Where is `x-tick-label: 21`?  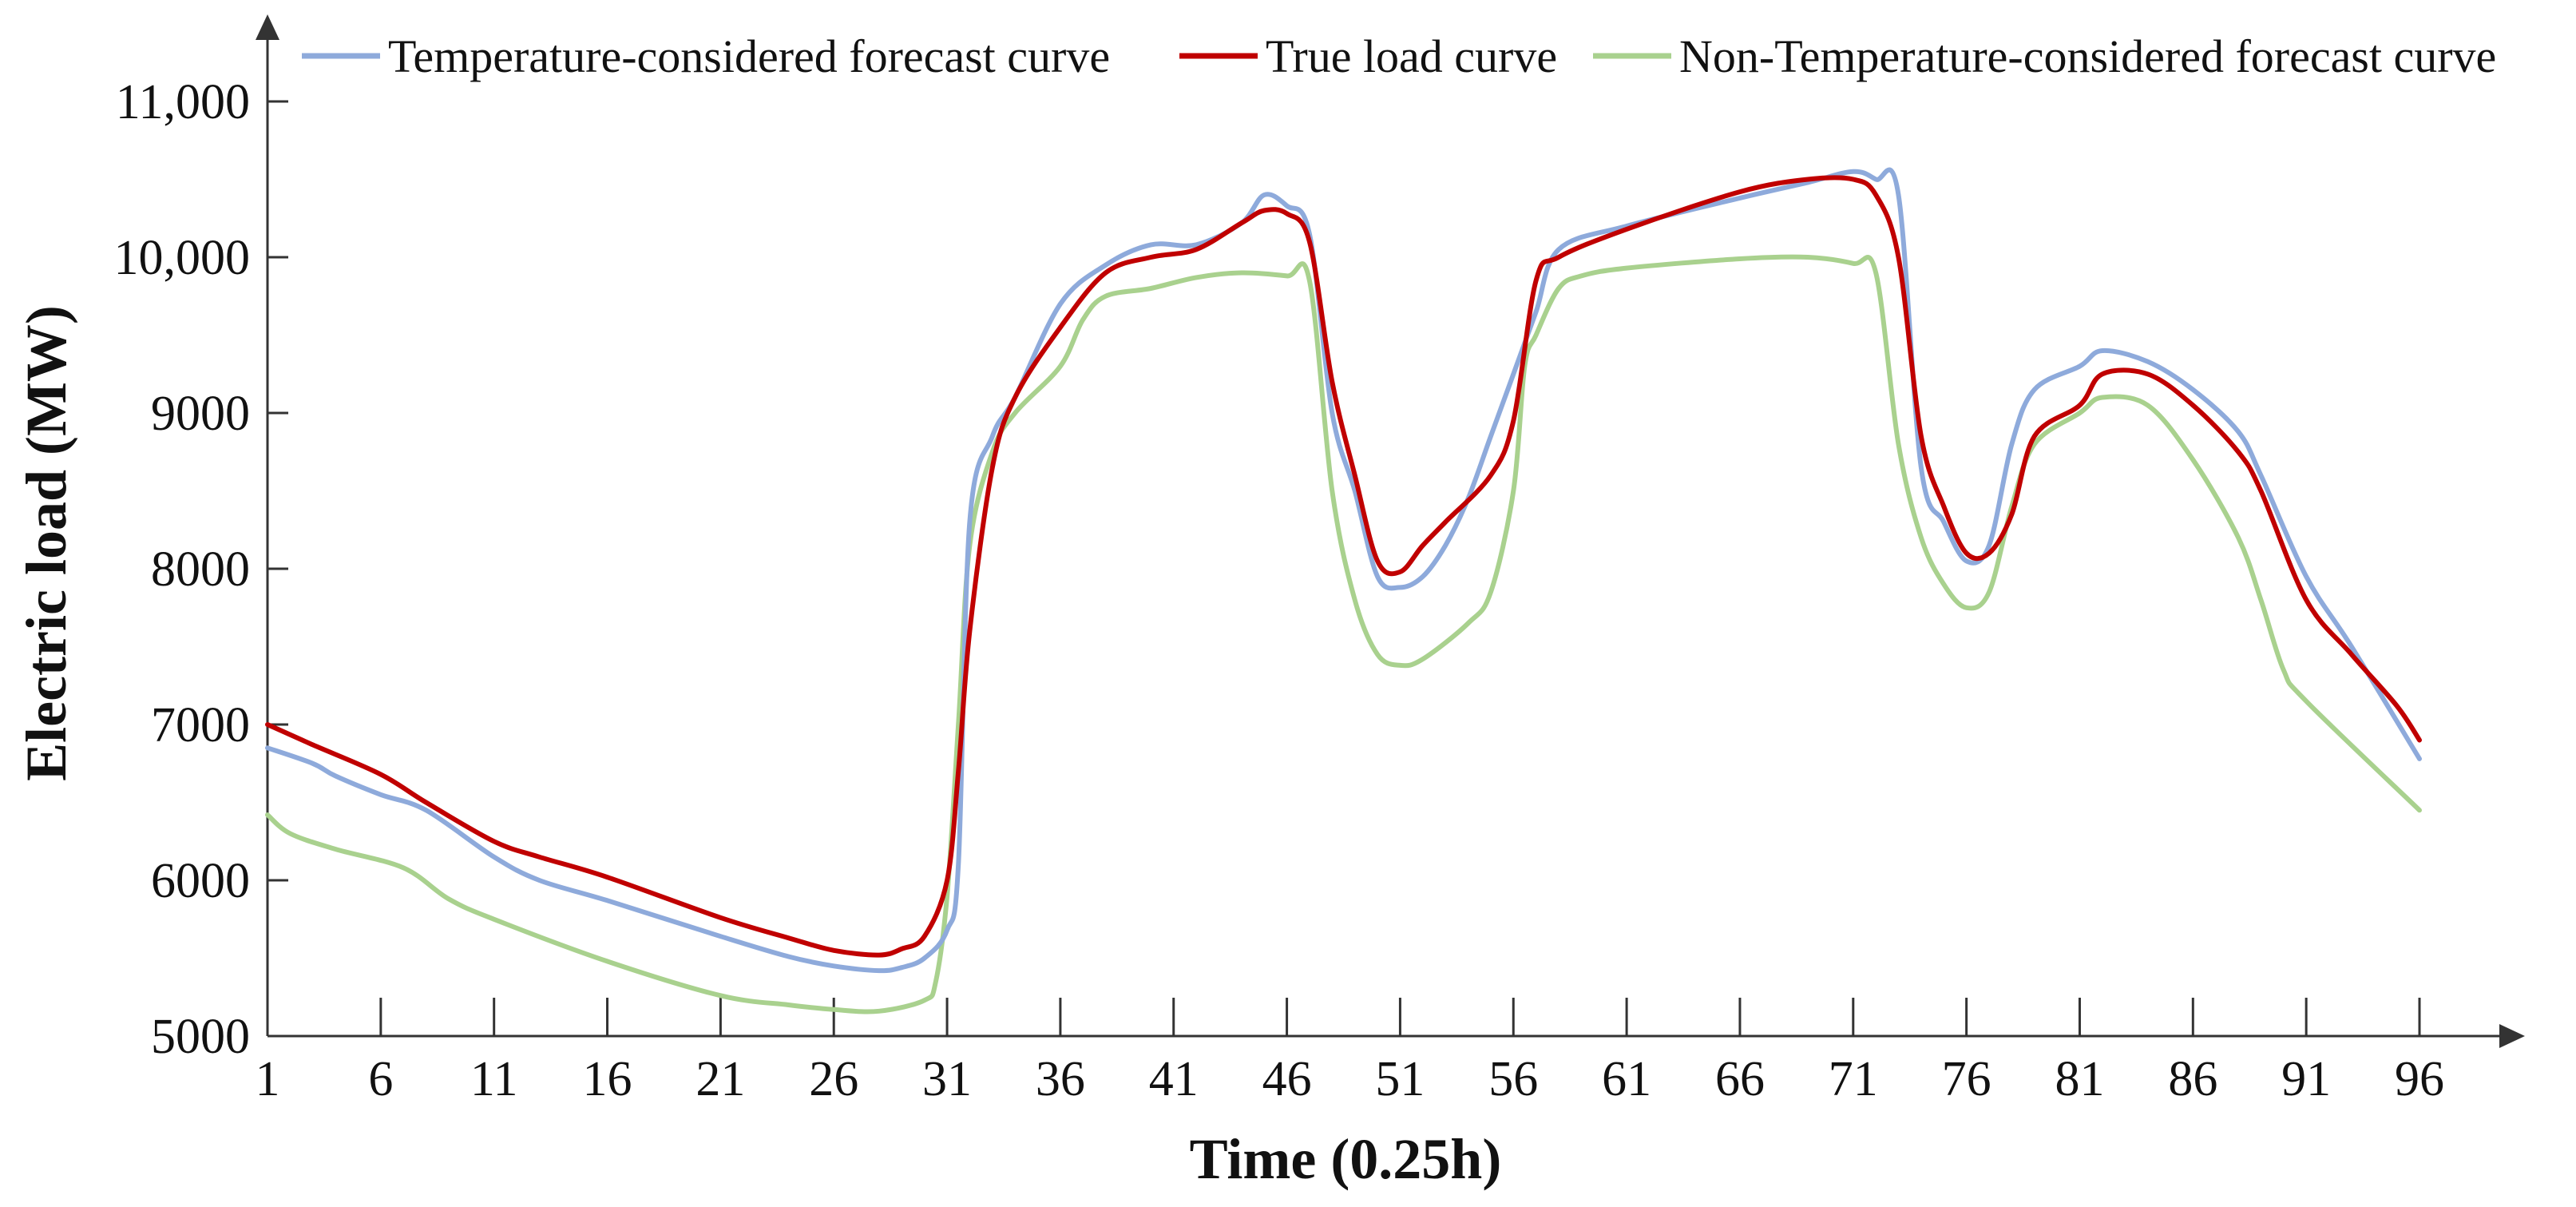
x-tick-label: 21 is located at coordinates (720, 1079).